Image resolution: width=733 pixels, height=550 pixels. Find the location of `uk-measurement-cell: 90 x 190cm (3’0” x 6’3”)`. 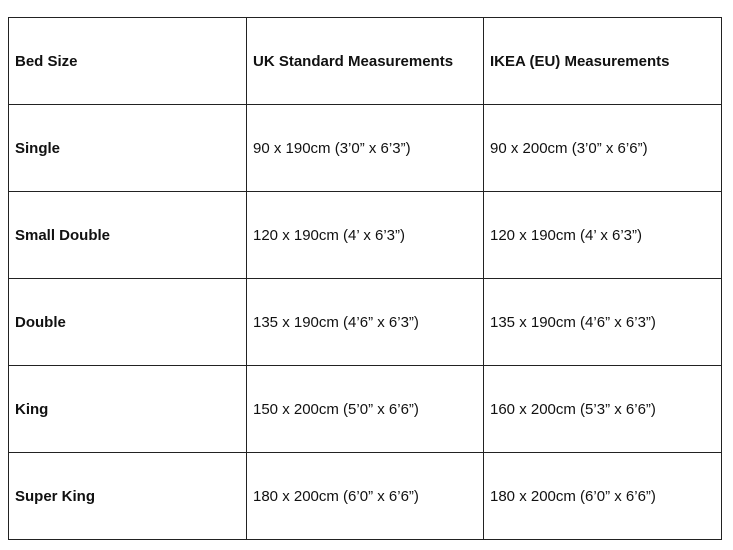

uk-measurement-cell: 90 x 190cm (3’0” x 6’3”) is located at coordinates (365, 148).